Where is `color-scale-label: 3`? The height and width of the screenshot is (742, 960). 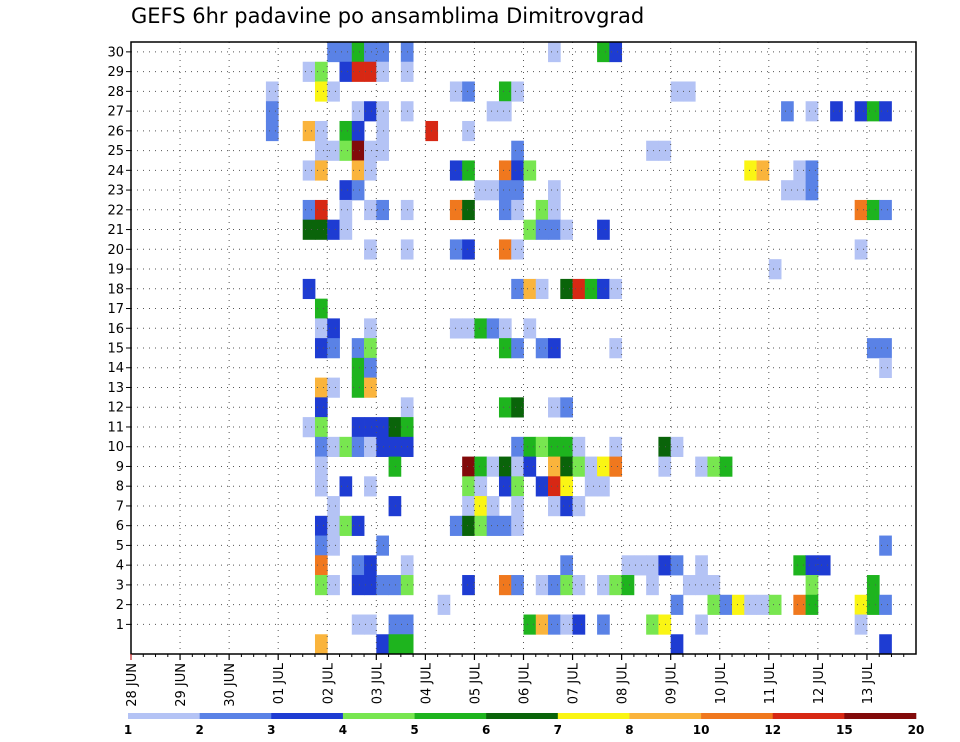
color-scale-label: 3 is located at coordinates (271, 730).